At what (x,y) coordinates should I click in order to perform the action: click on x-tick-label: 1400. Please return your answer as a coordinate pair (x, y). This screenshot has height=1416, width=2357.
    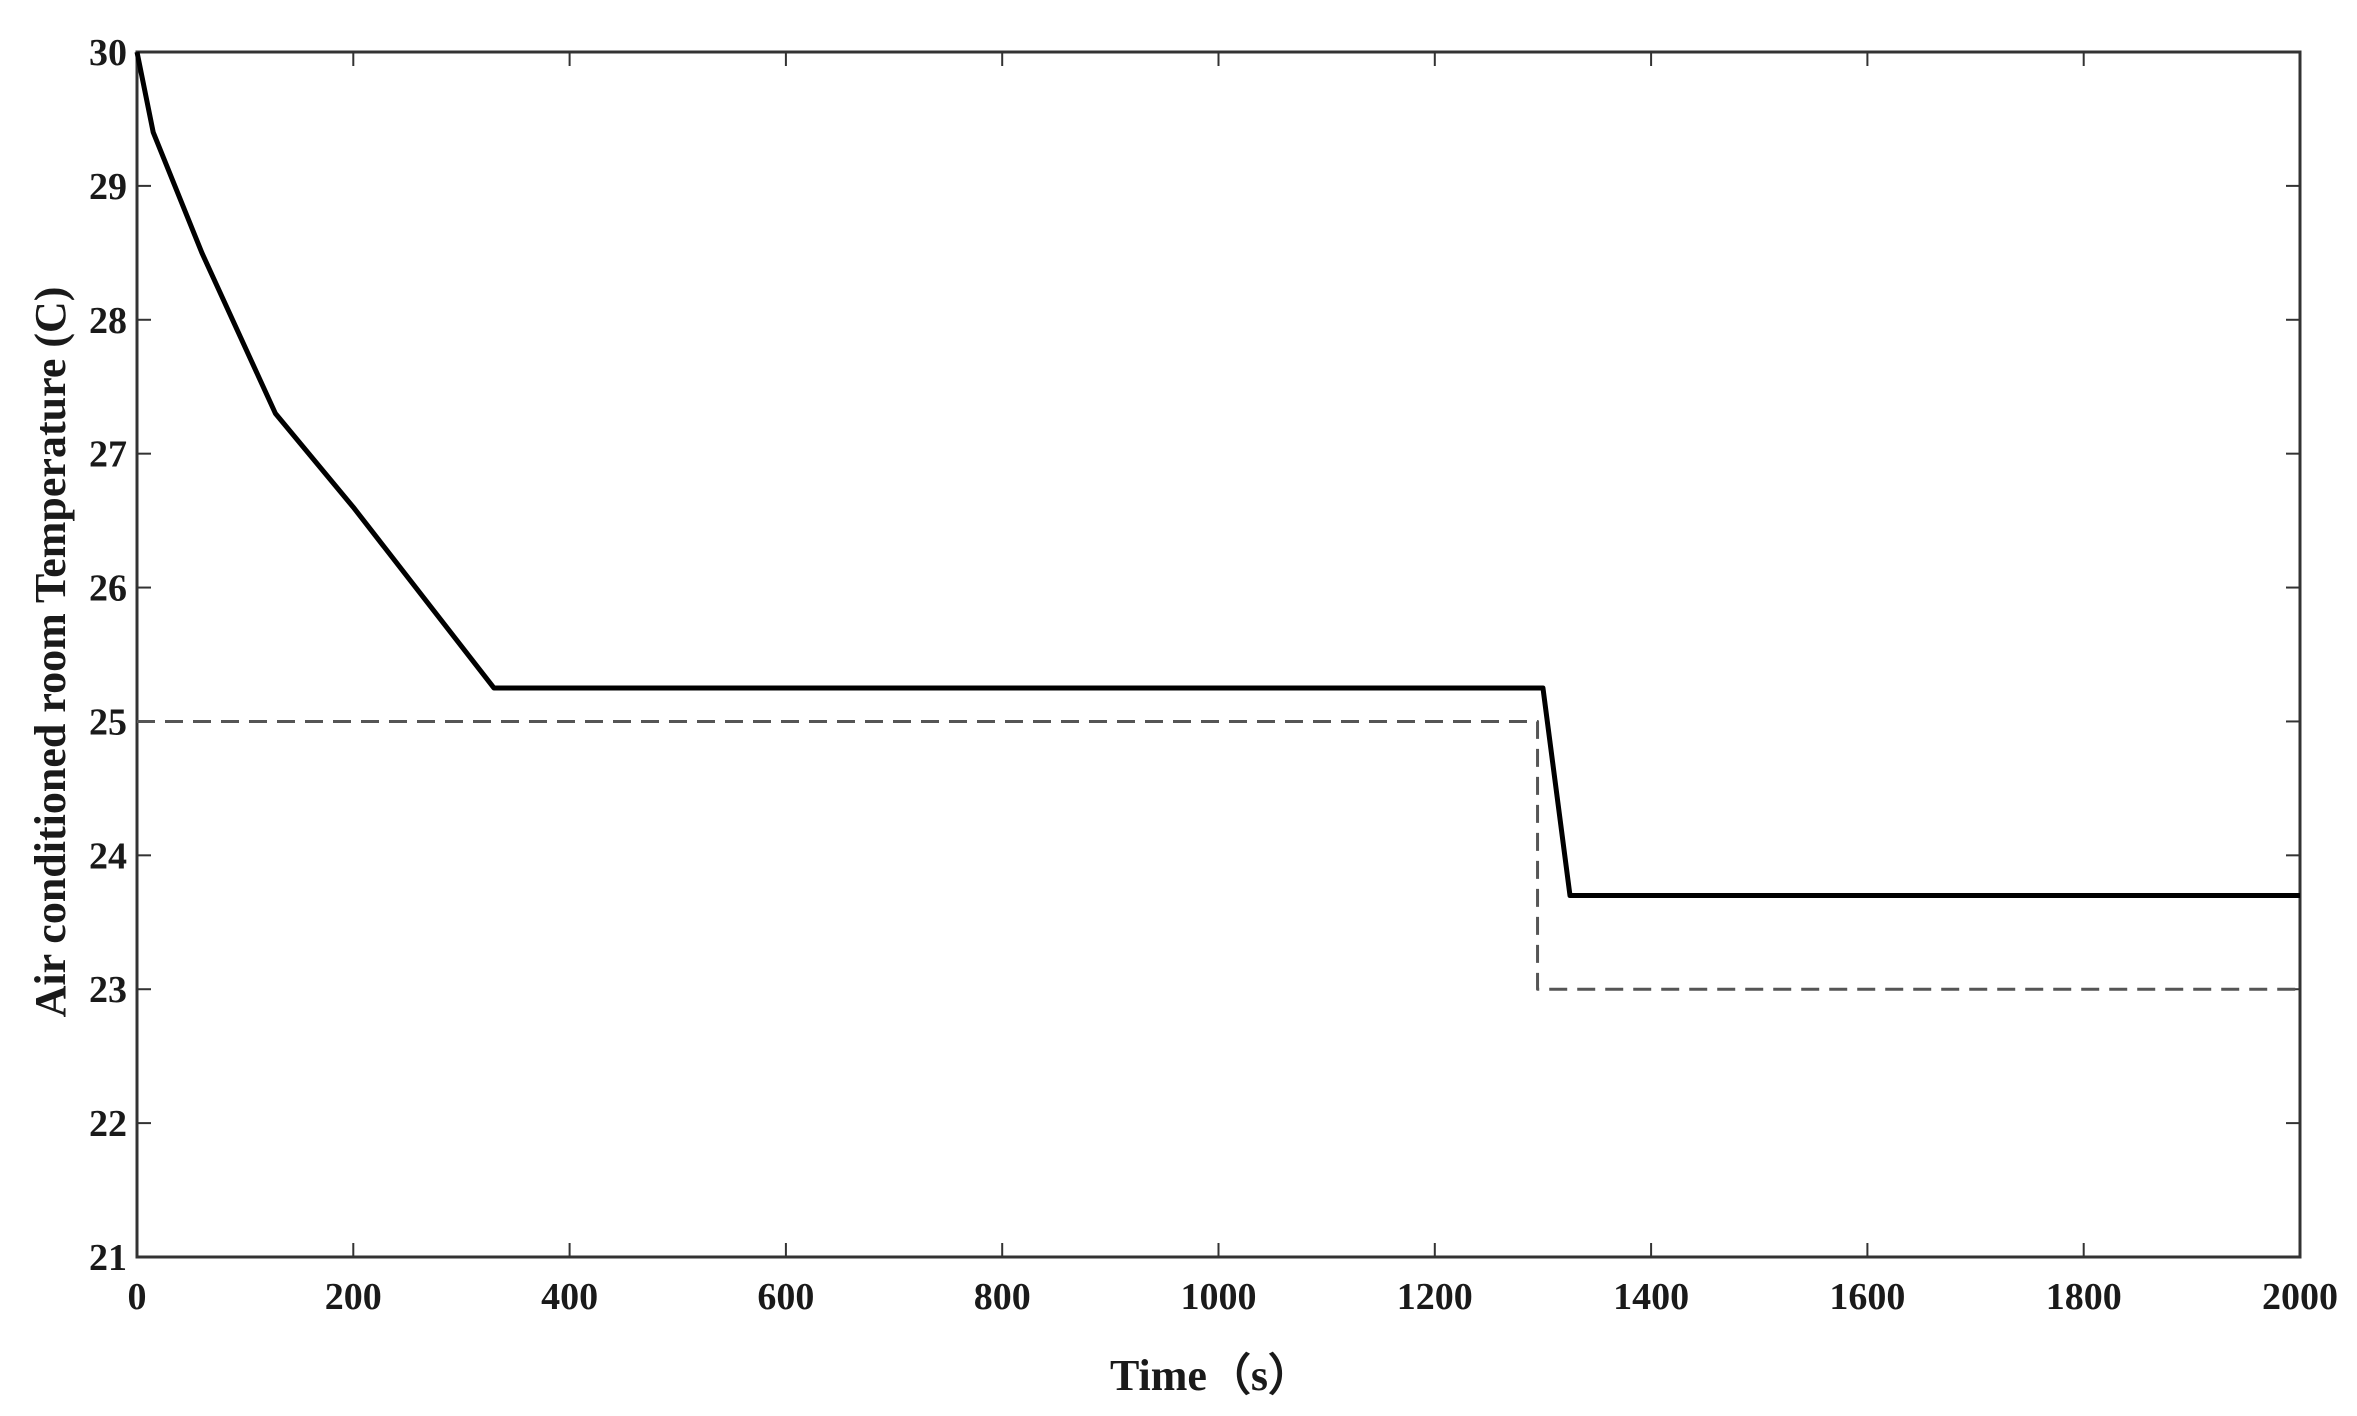
    Looking at the image, I should click on (1651, 1297).